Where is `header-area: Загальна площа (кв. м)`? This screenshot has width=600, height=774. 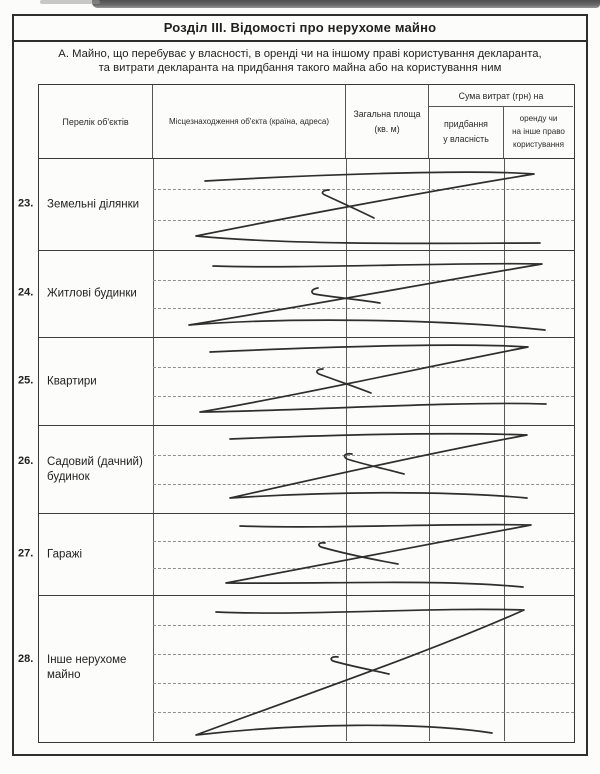
header-area: Загальна площа (кв. м) is located at coordinates (387, 121).